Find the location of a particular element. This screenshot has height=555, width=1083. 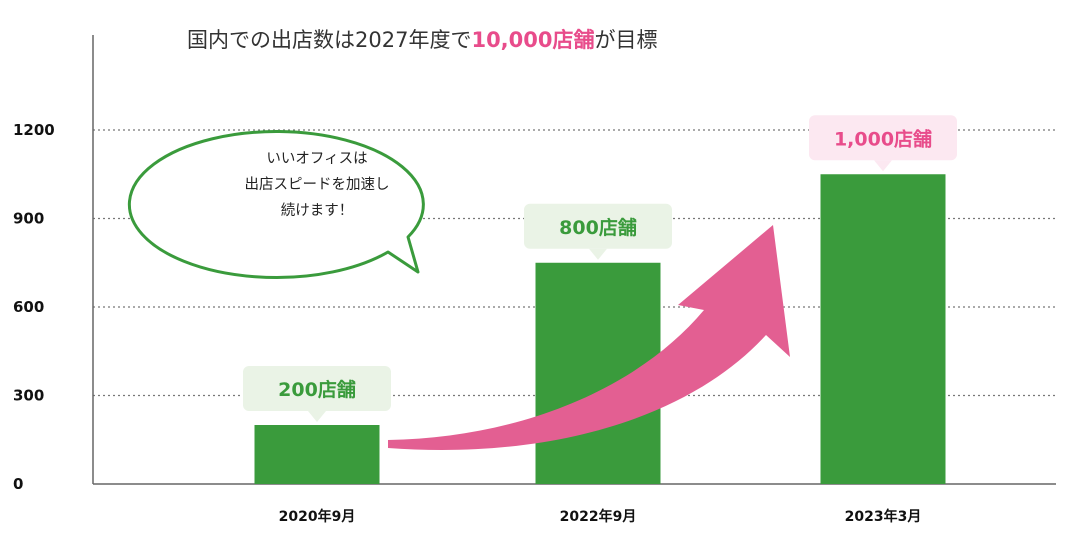

data-label-text: 800店舗 is located at coordinates (598, 227).